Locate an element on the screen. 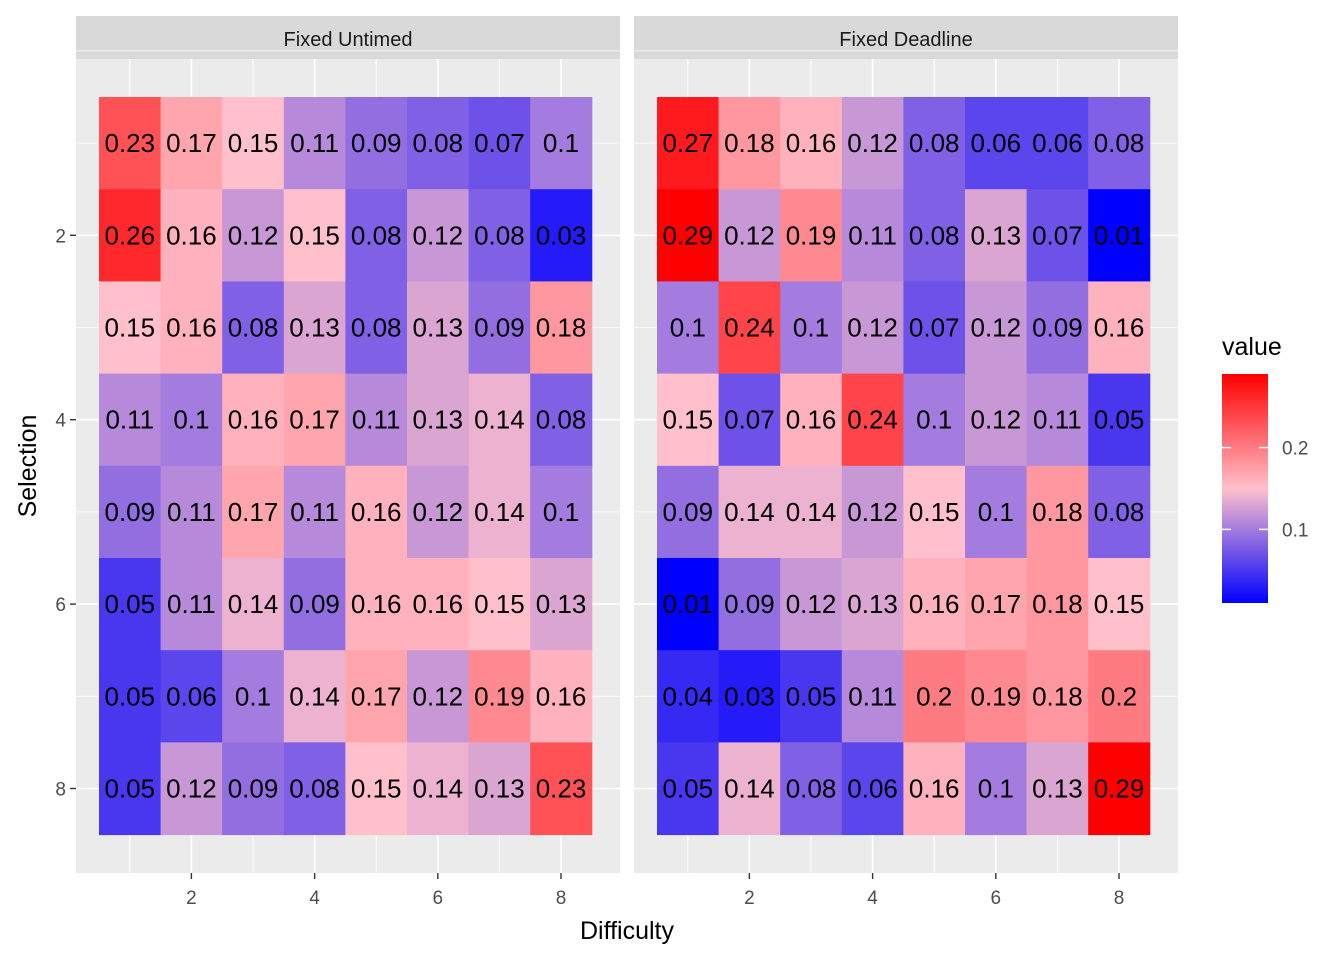 The width and height of the screenshot is (1344, 960). cell-value-label: 0.29 is located at coordinates (687, 235).